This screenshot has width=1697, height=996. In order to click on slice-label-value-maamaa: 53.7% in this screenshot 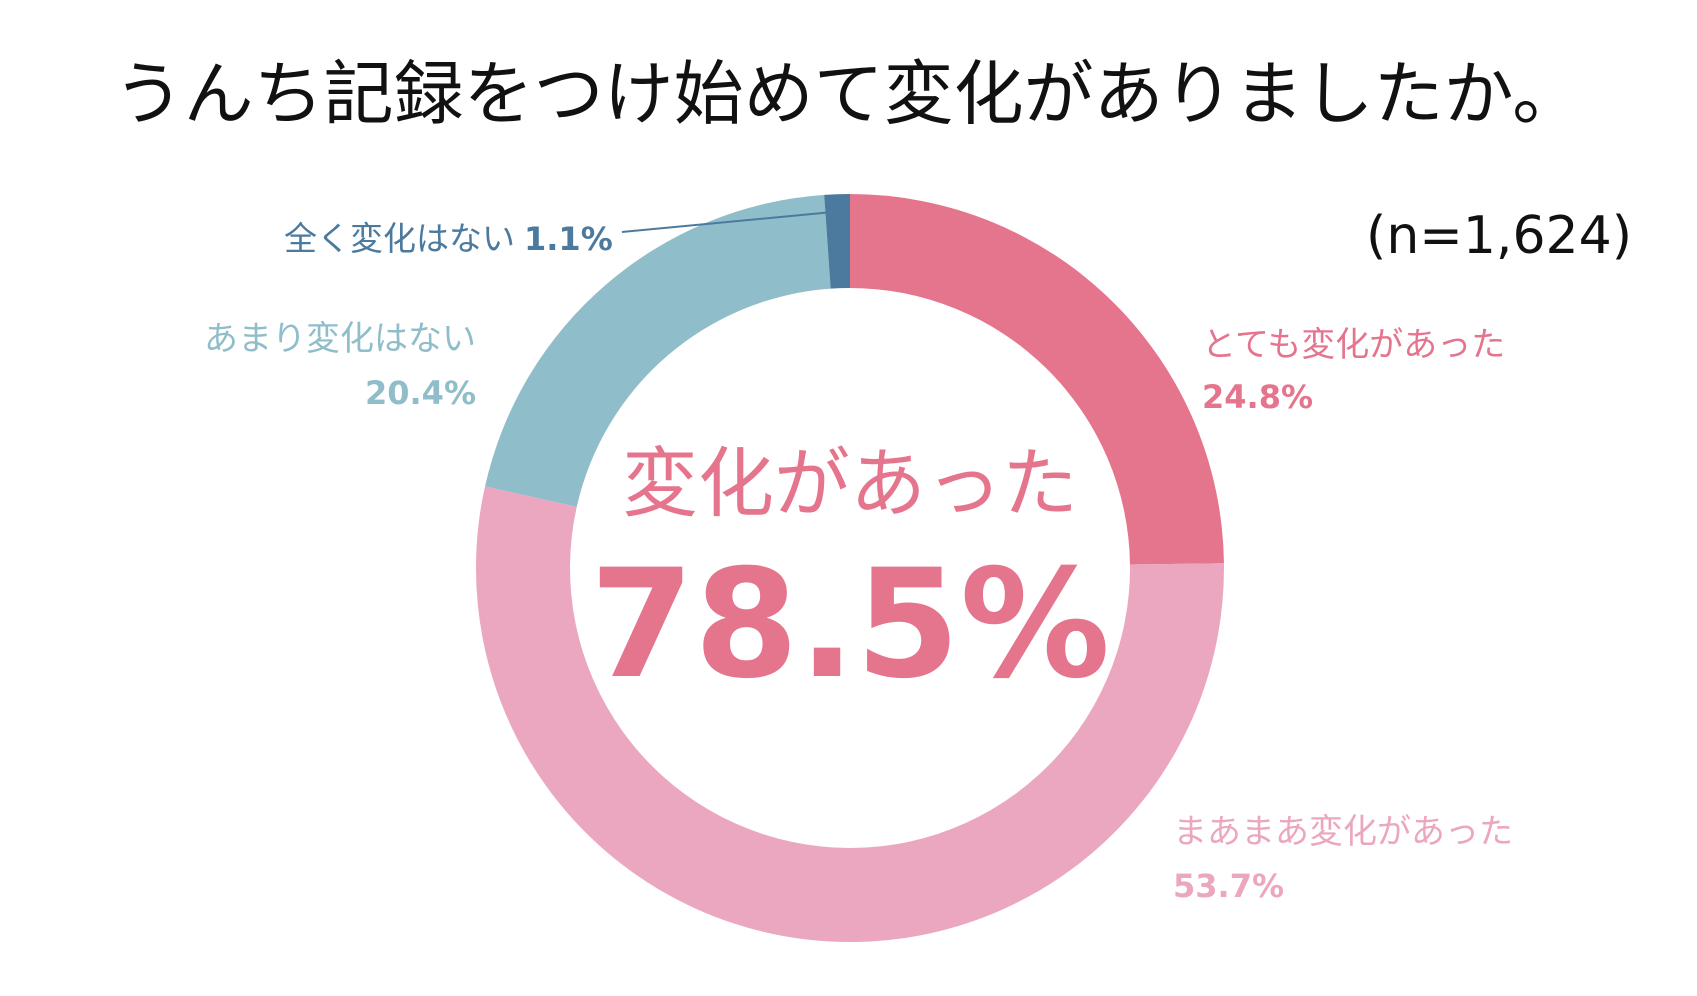, I will do `click(1228, 886)`.